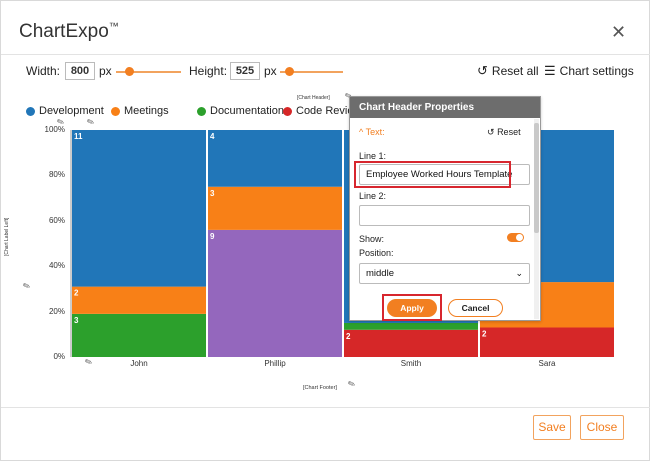 The height and width of the screenshot is (461, 650). Describe the element at coordinates (329, 111) in the screenshot. I see `legend-label: Code Review` at that location.